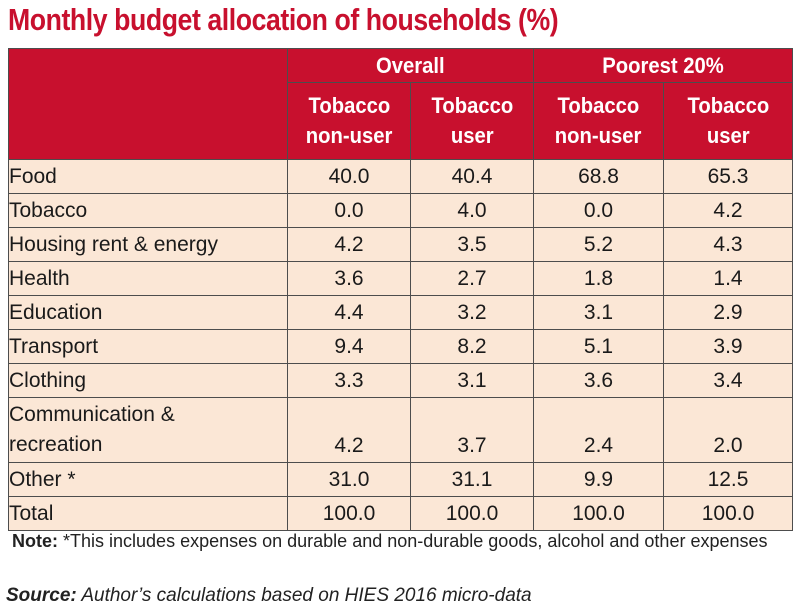 Image resolution: width=800 pixels, height=609 pixels. Describe the element at coordinates (472, 430) in the screenshot. I see `table-cell: 3.7` at that location.